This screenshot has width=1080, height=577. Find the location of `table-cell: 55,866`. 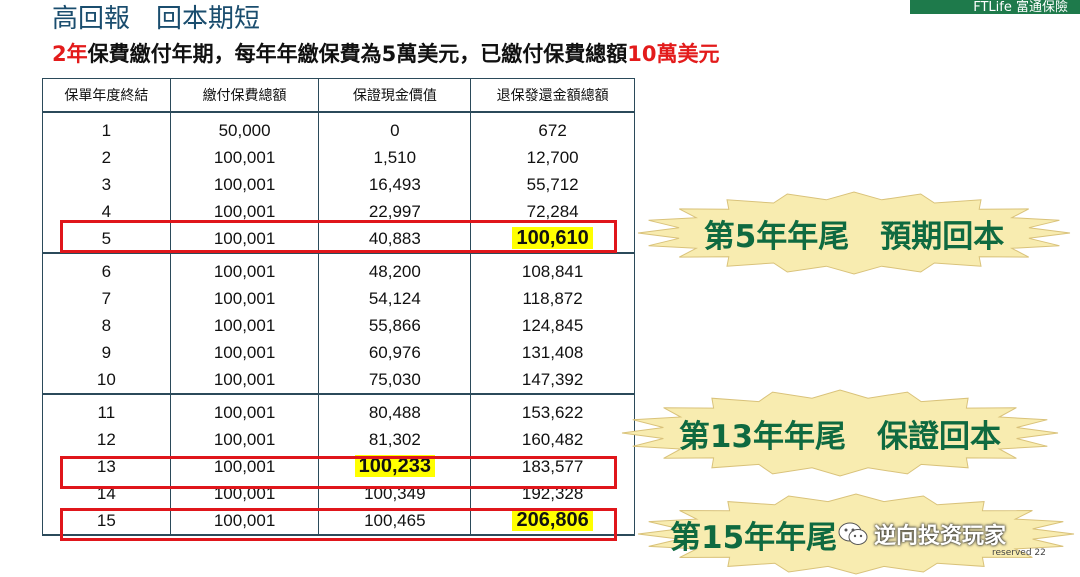

table-cell: 55,866 is located at coordinates (395, 325).